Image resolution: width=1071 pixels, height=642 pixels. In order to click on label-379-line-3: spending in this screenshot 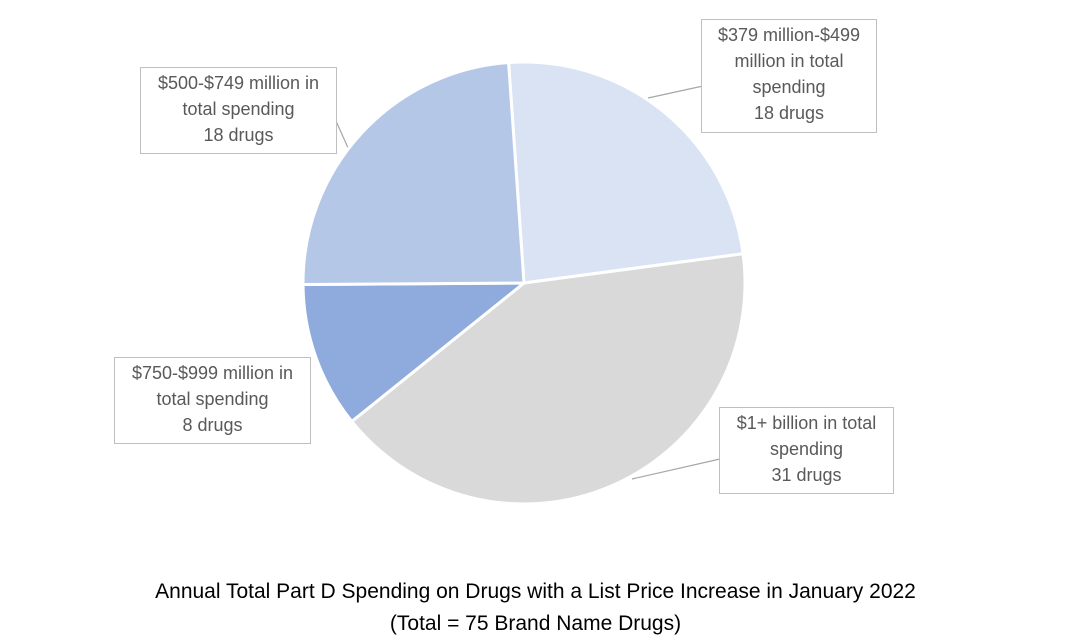, I will do `click(789, 87)`.